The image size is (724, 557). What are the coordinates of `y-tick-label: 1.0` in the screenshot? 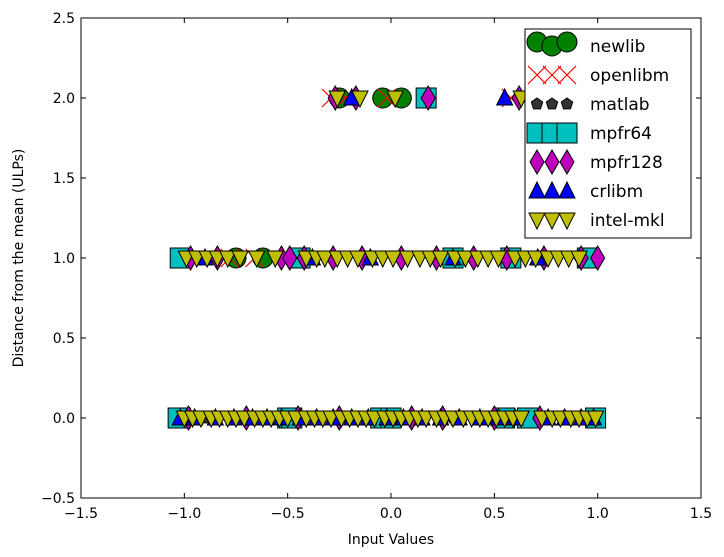 It's located at (64, 259).